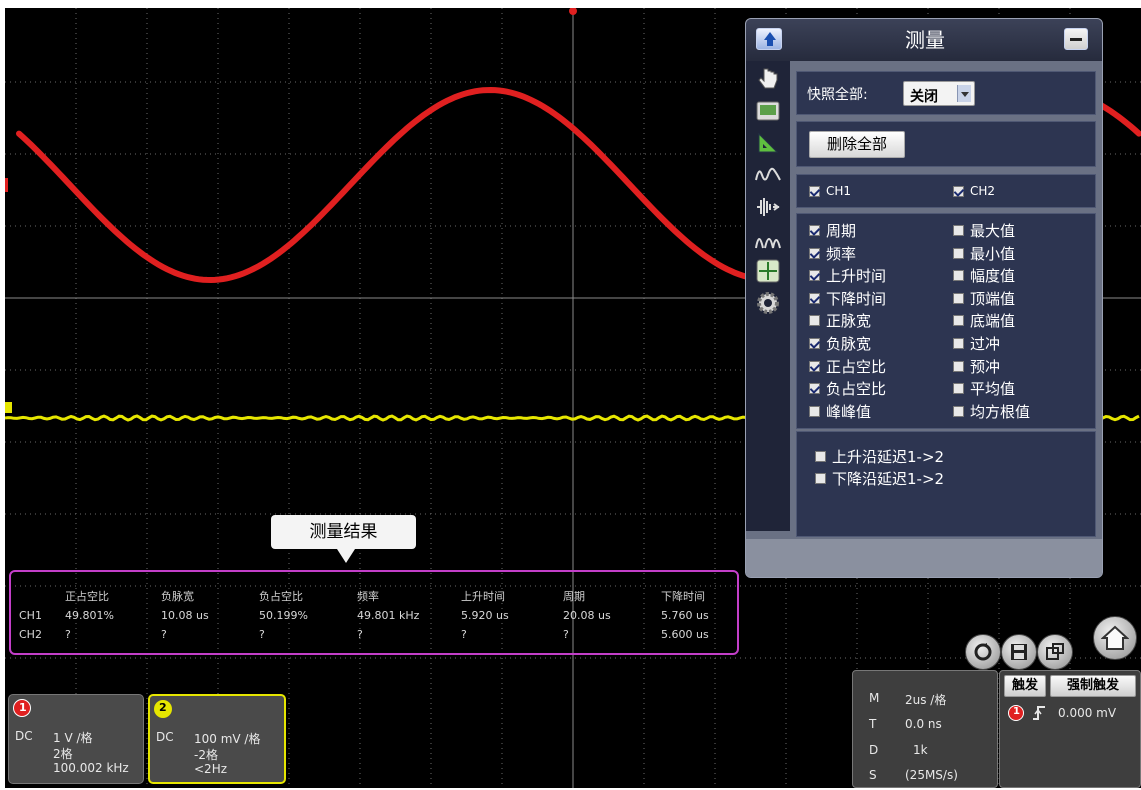 The height and width of the screenshot is (790, 1141). I want to click on trigger-button: 触发, so click(1025, 686).